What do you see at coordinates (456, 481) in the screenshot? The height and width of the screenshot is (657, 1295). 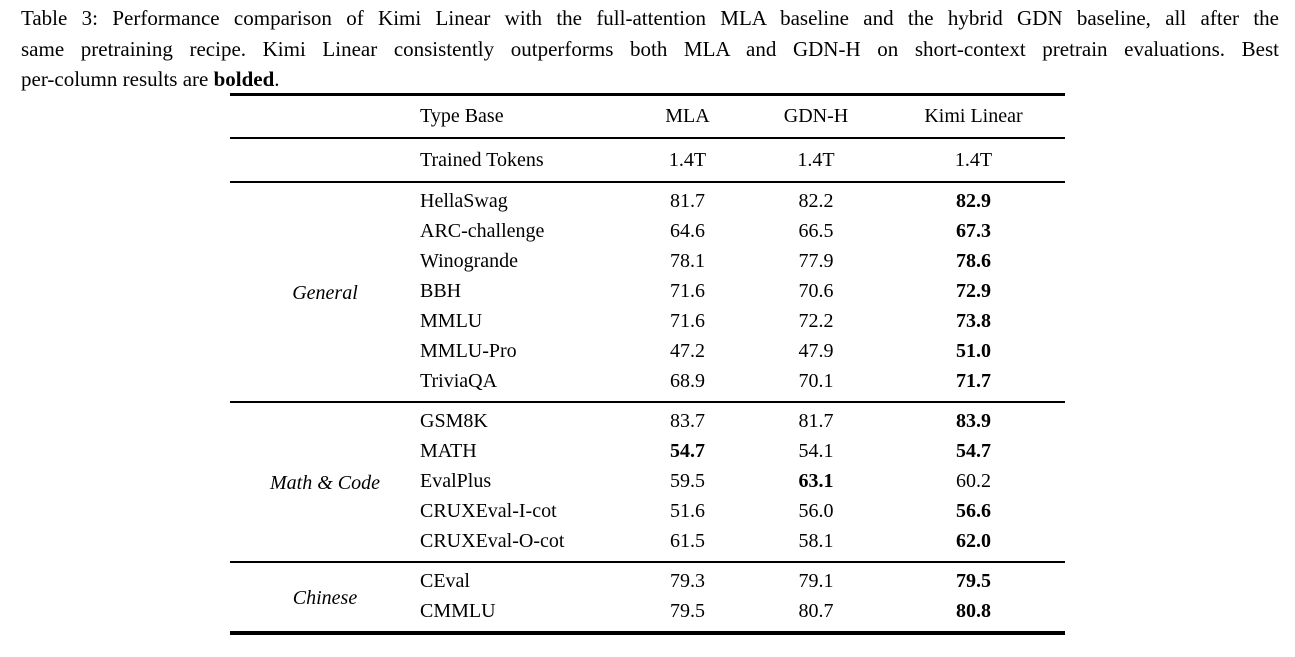 I see `benchmark-name: EvalPlus` at bounding box center [456, 481].